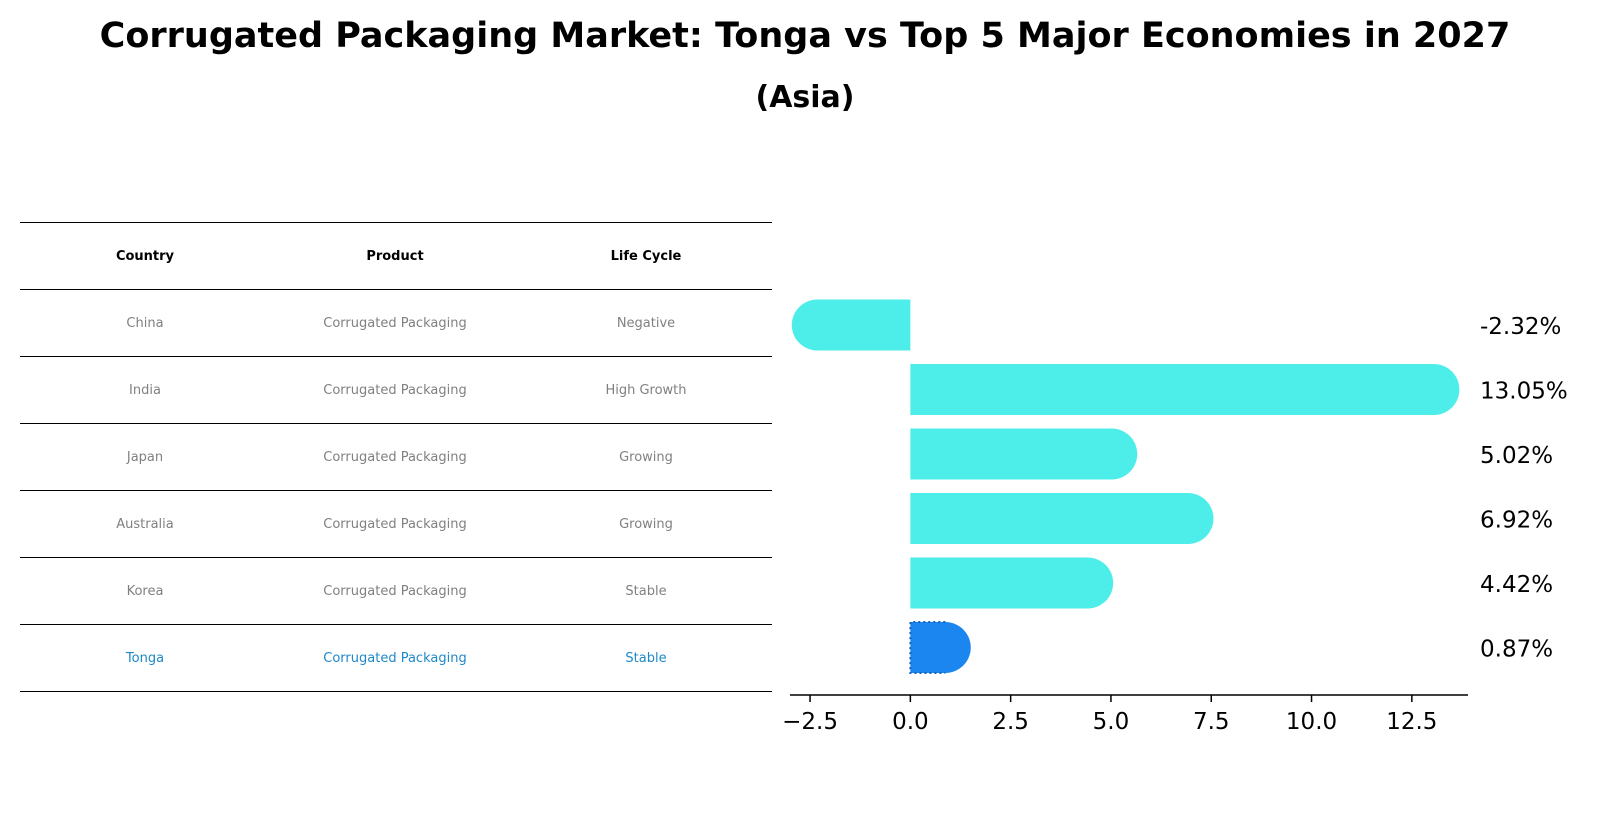  I want to click on life-cycle-cell: High Growth, so click(646, 390).